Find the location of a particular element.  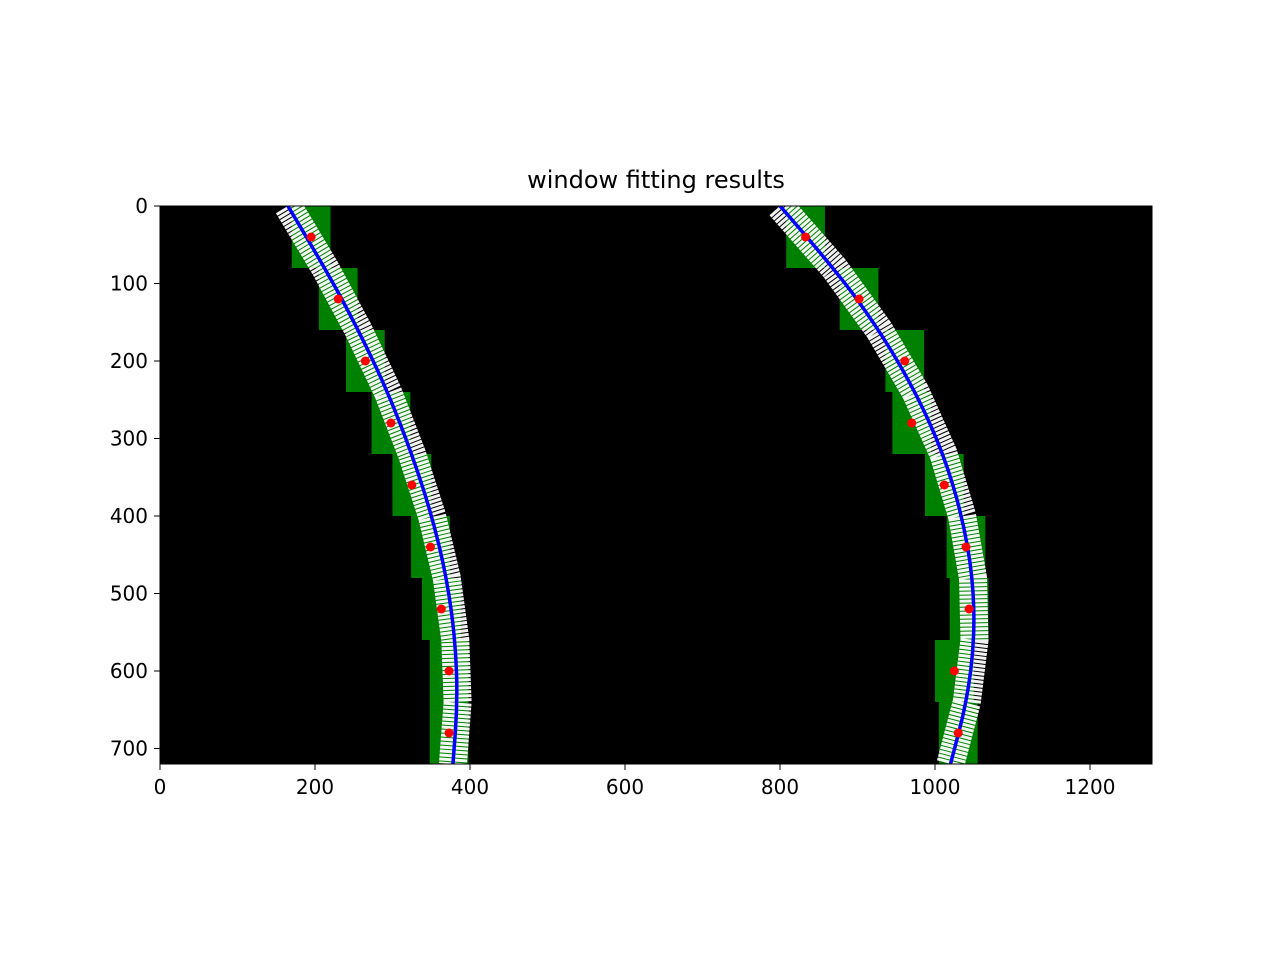

x-tick-label: 800 is located at coordinates (780, 787).